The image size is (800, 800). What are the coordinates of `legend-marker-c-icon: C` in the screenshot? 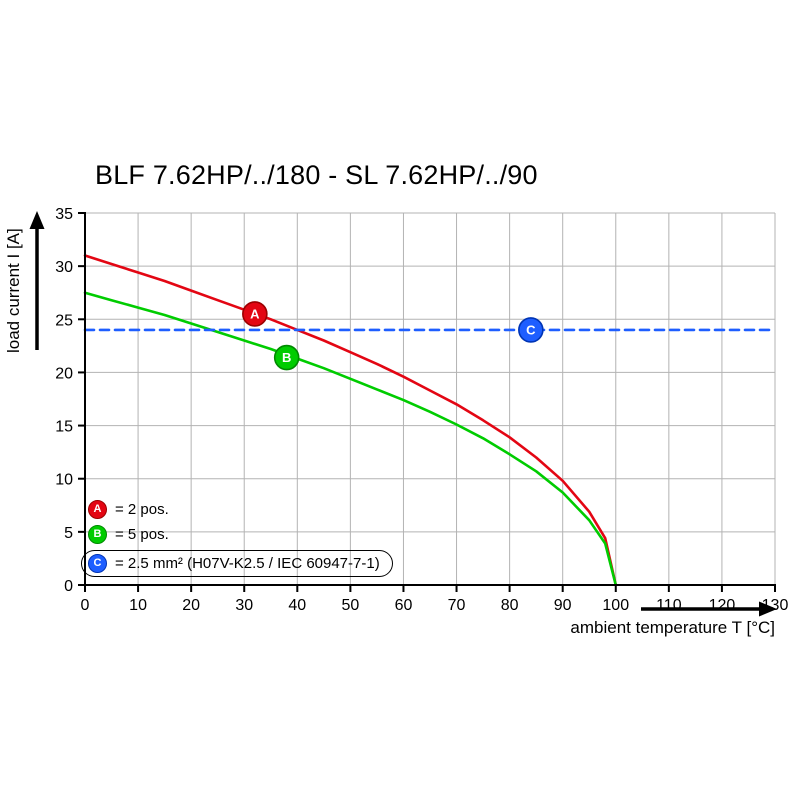 It's located at (97, 563).